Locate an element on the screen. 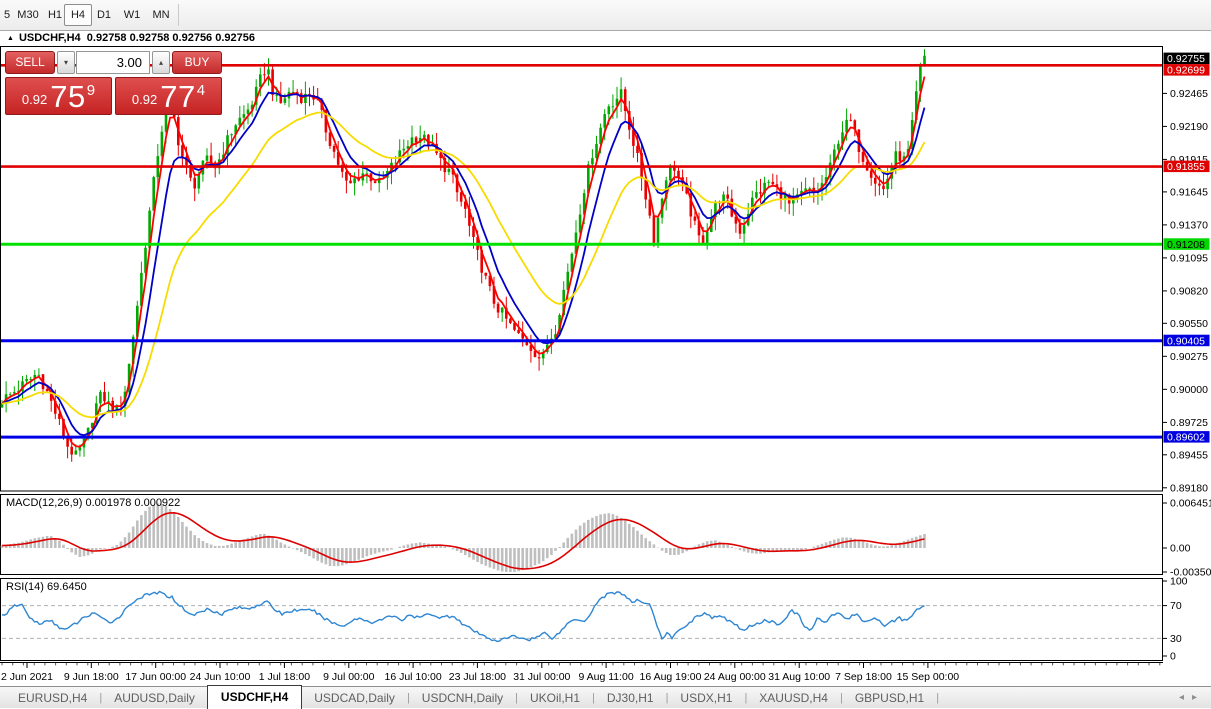 The width and height of the screenshot is (1211, 709). price-tag-0.92699 is located at coordinates (1186, 70).